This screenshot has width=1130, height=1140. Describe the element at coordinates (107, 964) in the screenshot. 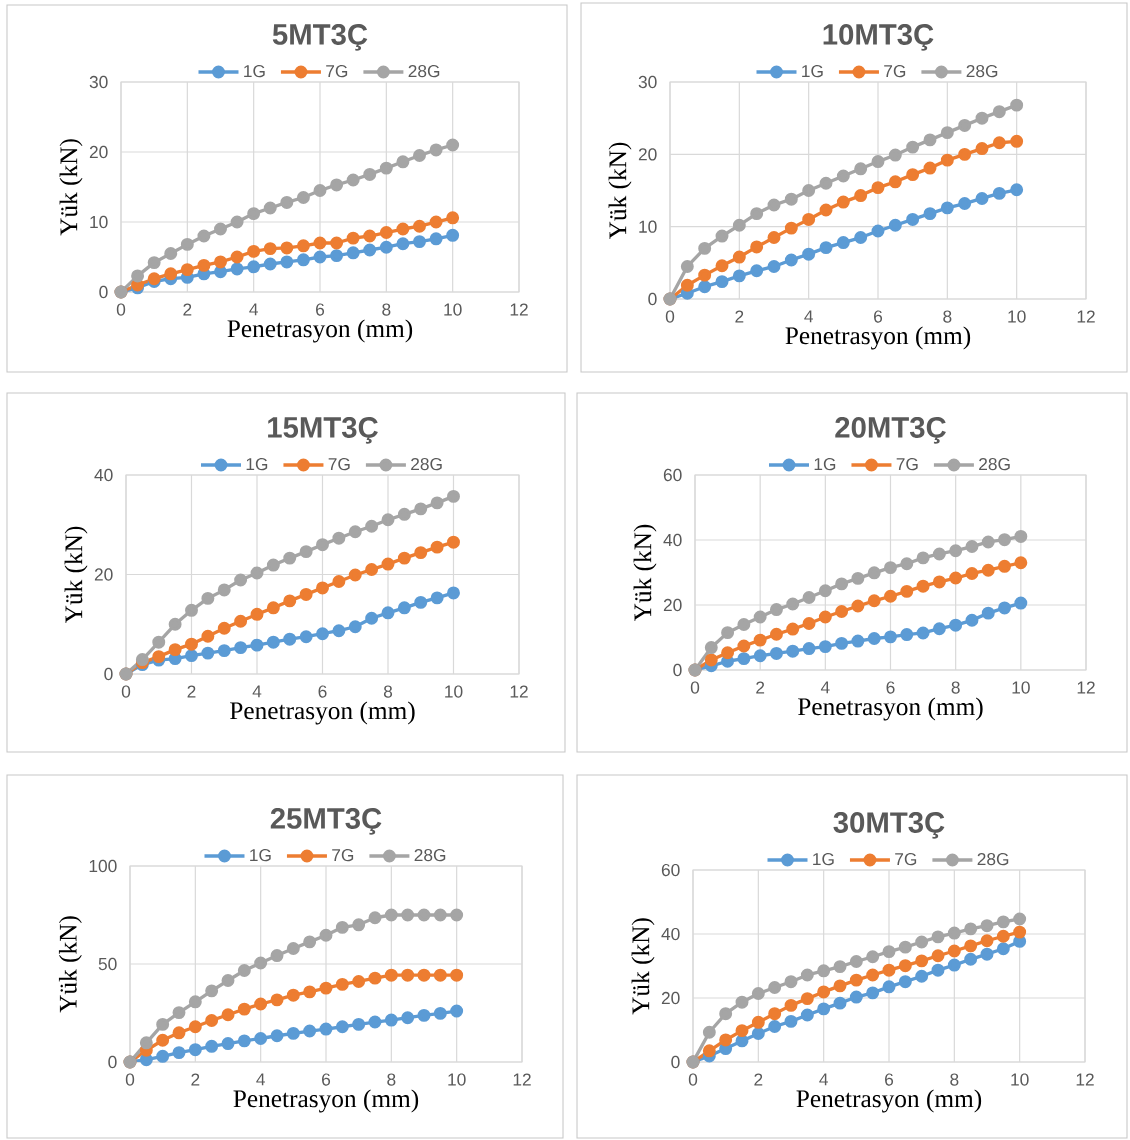

I see `y-tick-label: 50` at that location.